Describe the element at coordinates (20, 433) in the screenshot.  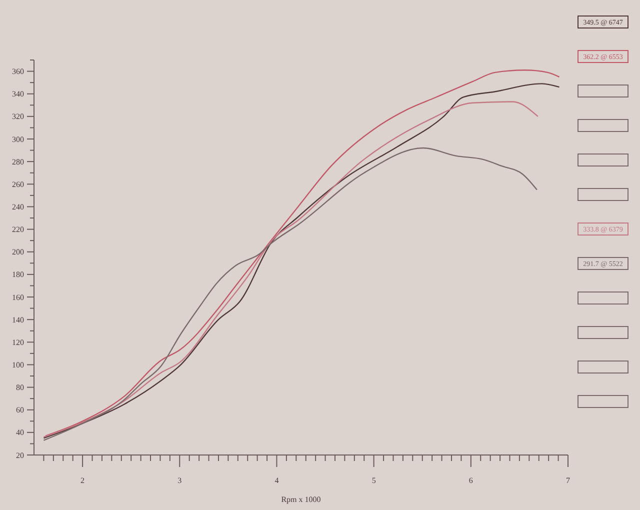
I see `y-tick-label: 40` at that location.